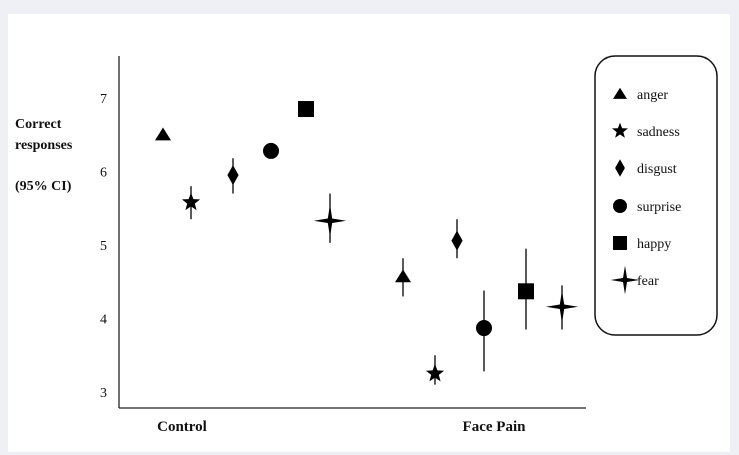 The image size is (739, 455). Describe the element at coordinates (103, 320) in the screenshot. I see `y-tick-label-4: 4` at that location.